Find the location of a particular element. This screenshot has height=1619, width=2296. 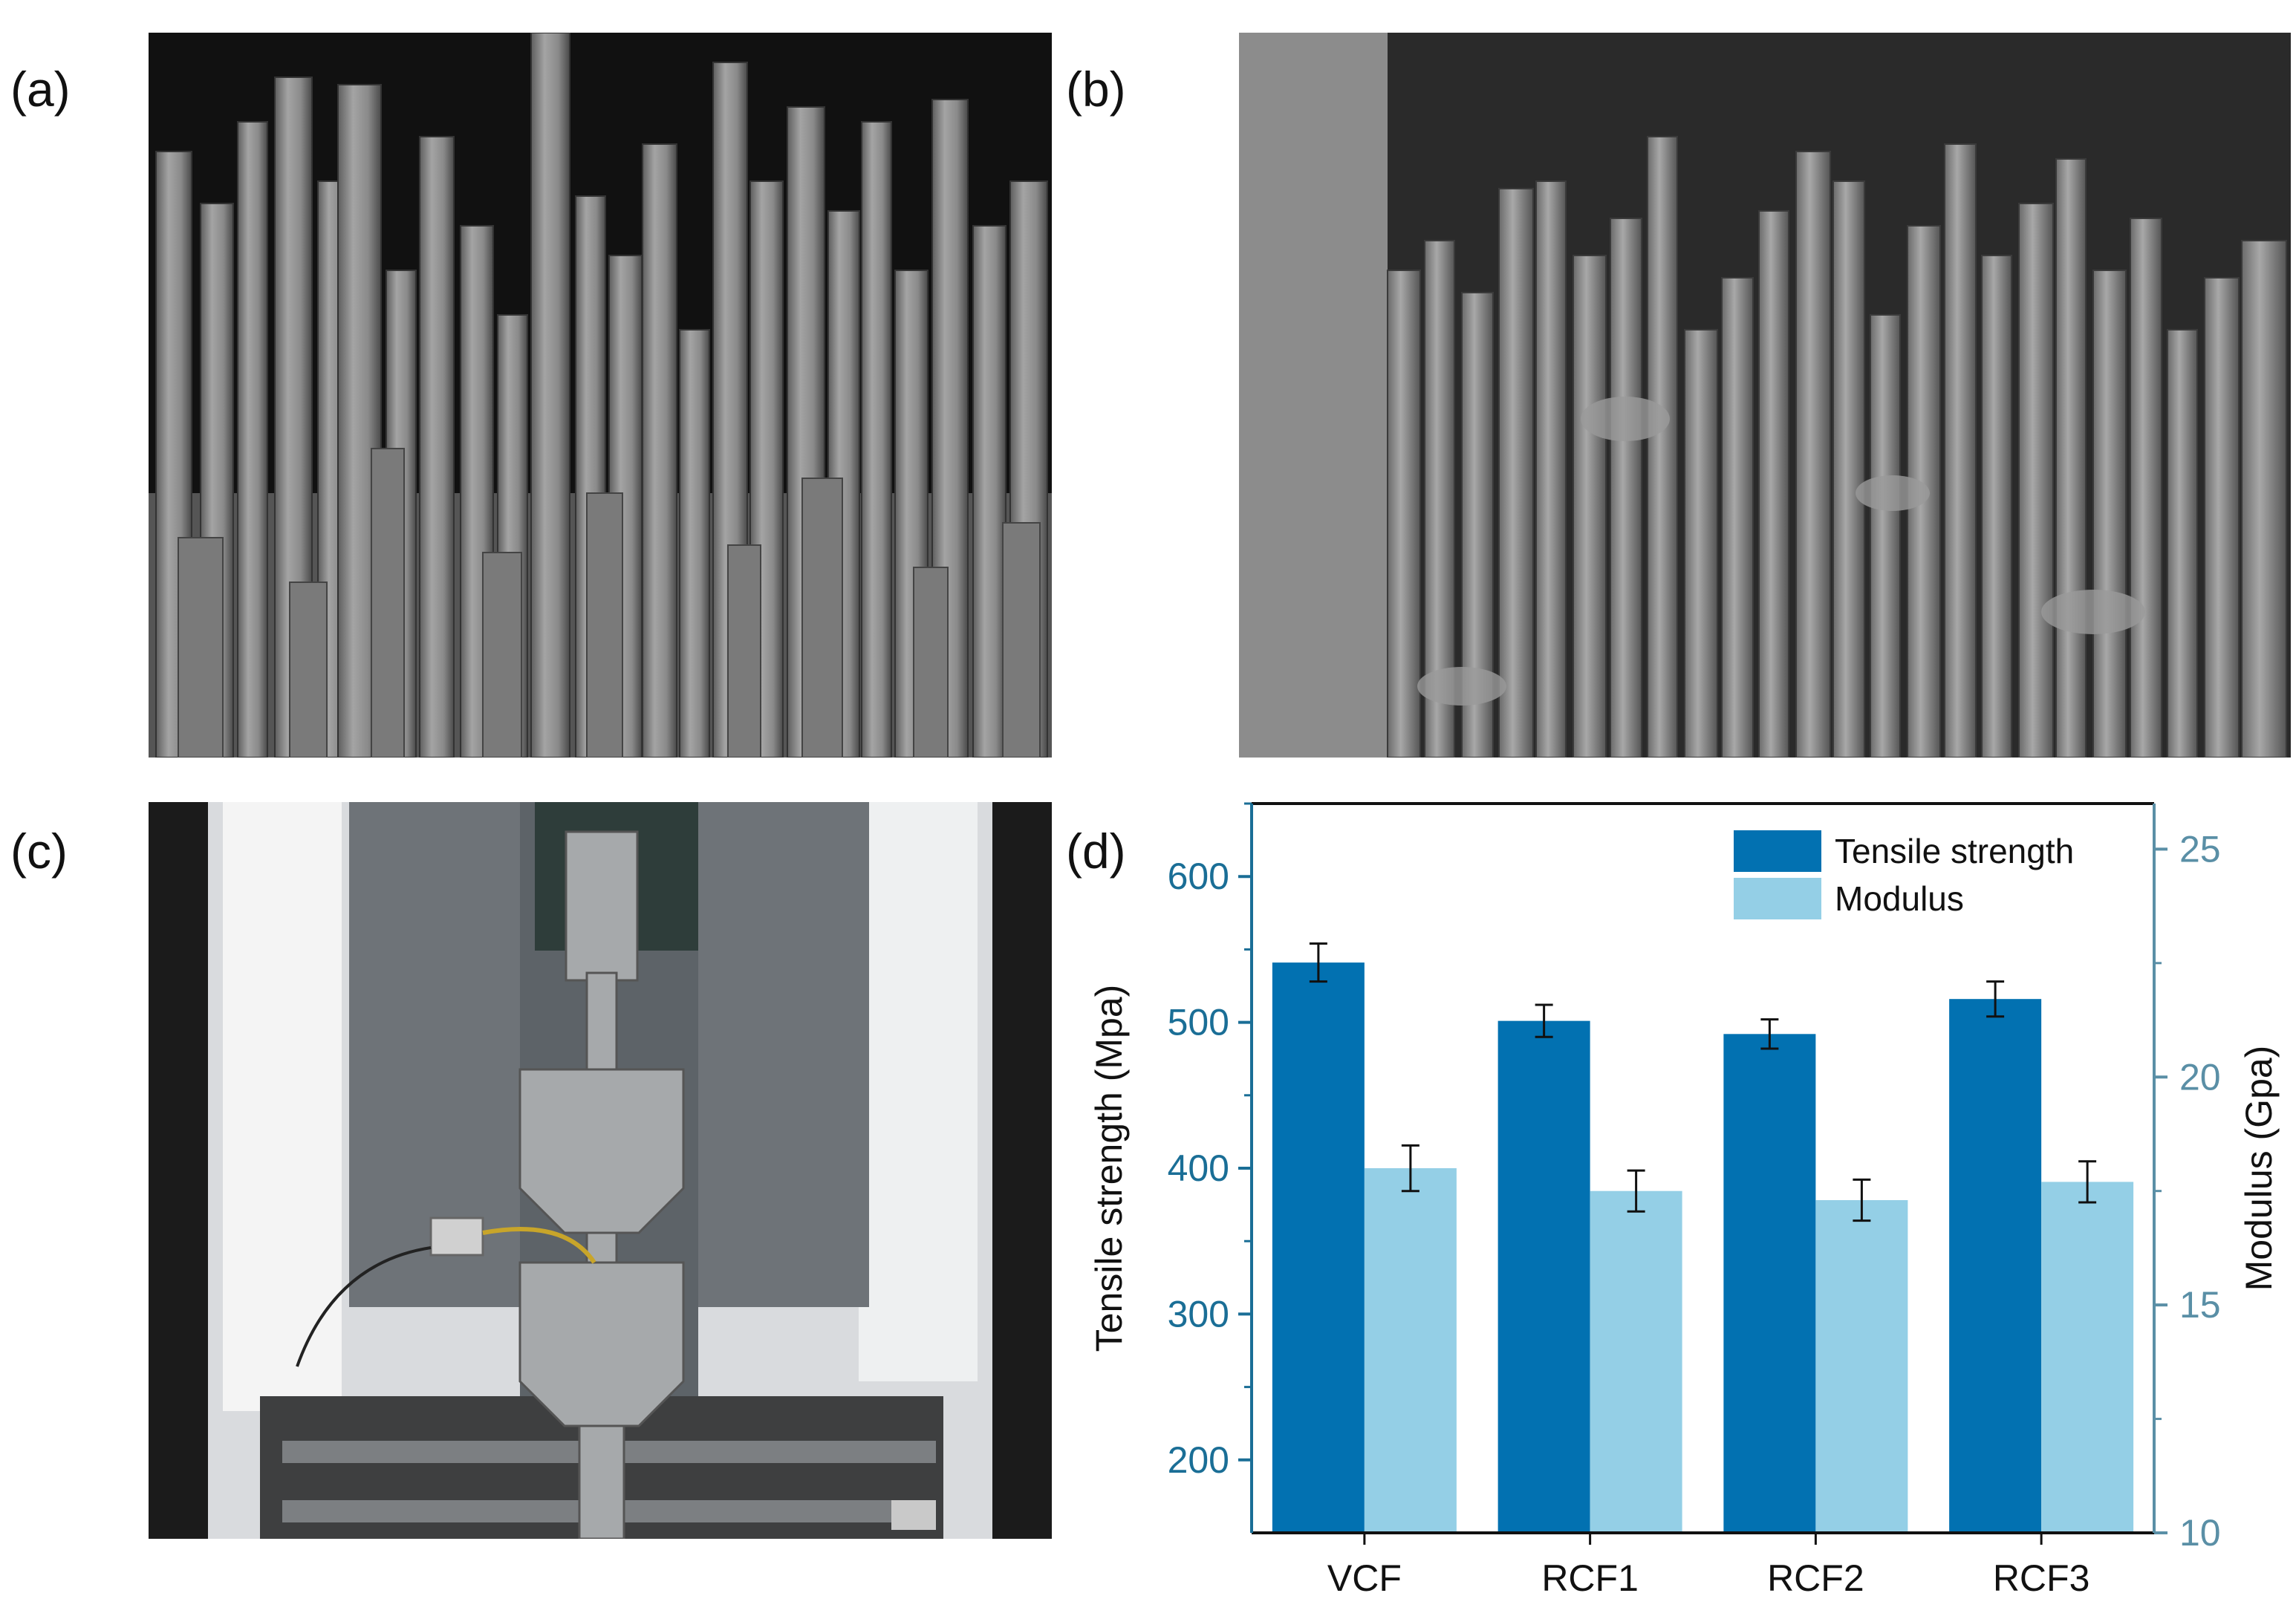

bar-modulus-rcf1 is located at coordinates (1636, 1361).